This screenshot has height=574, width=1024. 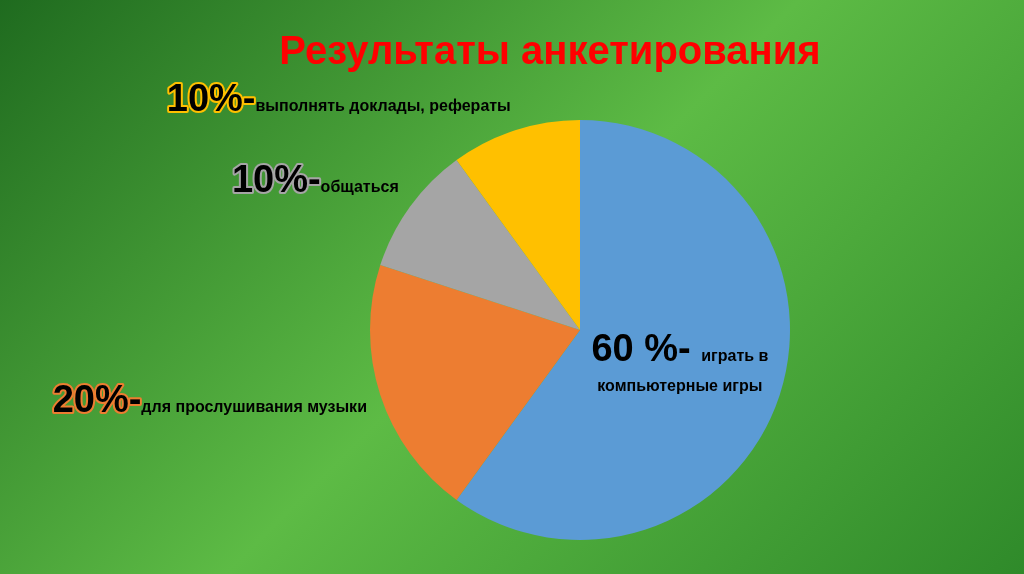 I want to click on data-label: 20%-, so click(x=97, y=399).